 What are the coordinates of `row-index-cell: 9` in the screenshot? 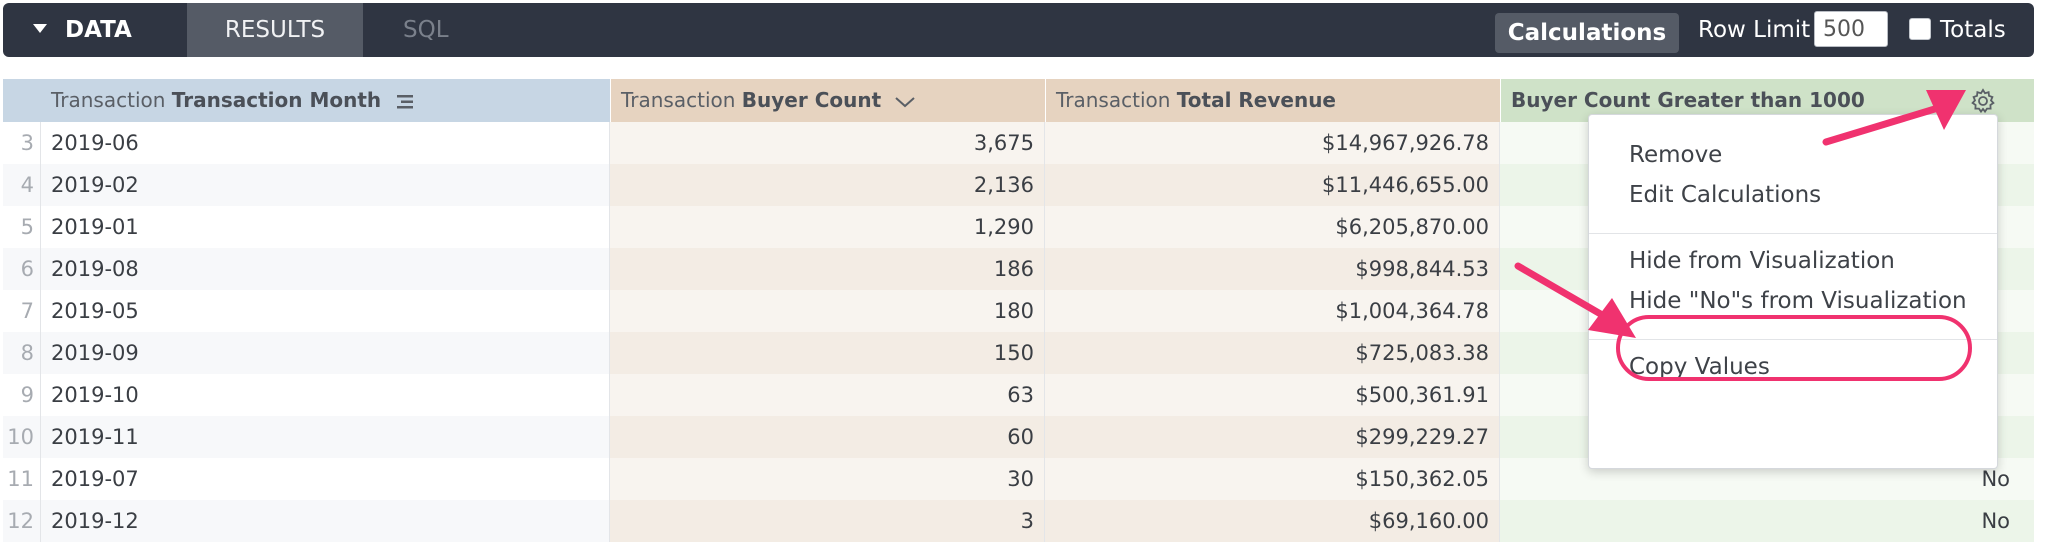 It's located at (22, 395).